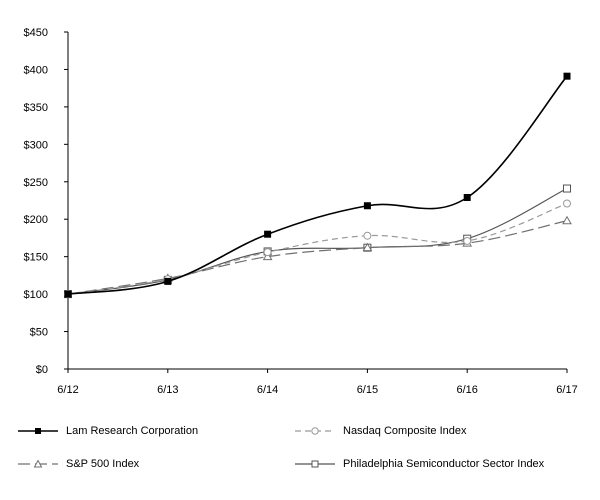 Image resolution: width=600 pixels, height=500 pixels. What do you see at coordinates (317, 257) in the screenshot?
I see `series-line-sp500` at bounding box center [317, 257].